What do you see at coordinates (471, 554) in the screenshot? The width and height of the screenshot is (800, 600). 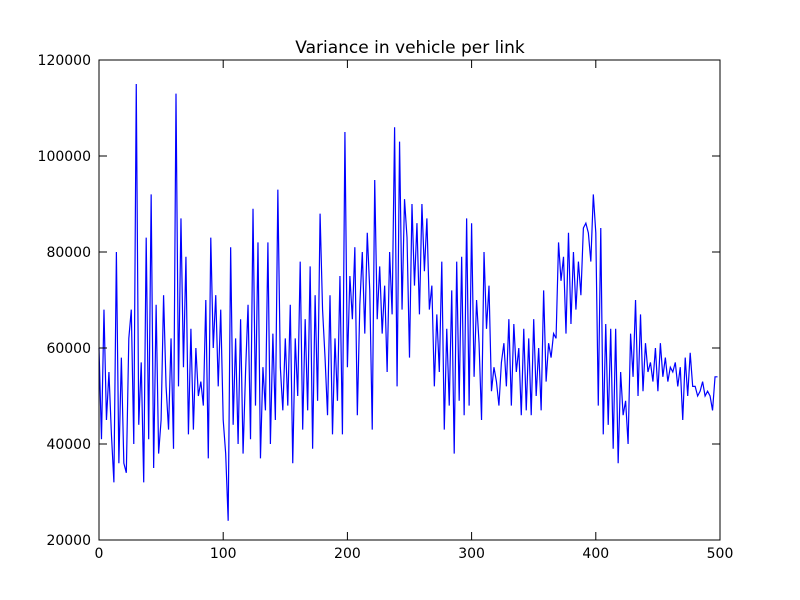 I see `x-tick-label: 300` at bounding box center [471, 554].